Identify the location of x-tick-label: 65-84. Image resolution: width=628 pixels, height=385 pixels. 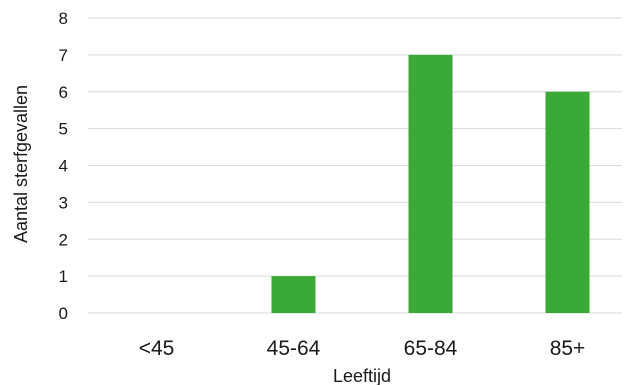
(431, 348).